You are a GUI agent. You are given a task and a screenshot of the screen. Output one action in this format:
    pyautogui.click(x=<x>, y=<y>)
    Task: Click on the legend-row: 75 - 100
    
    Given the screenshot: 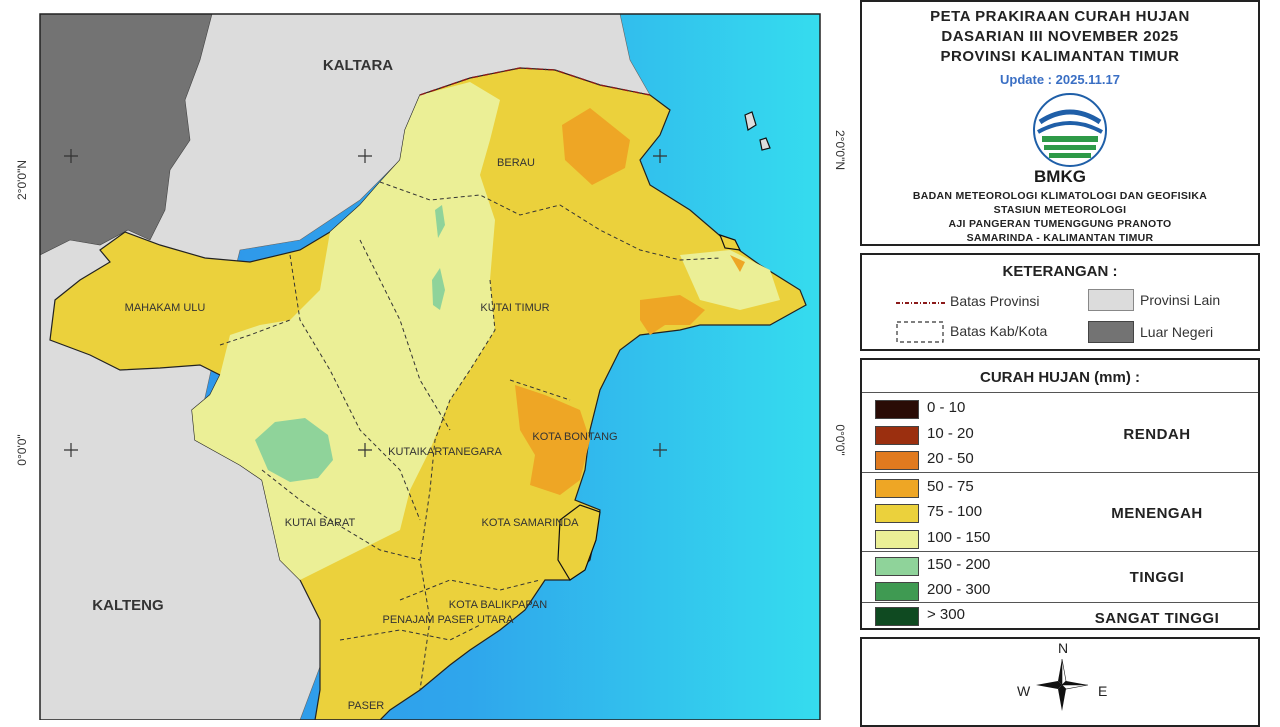 What is the action you would take?
    pyautogui.click(x=972, y=512)
    